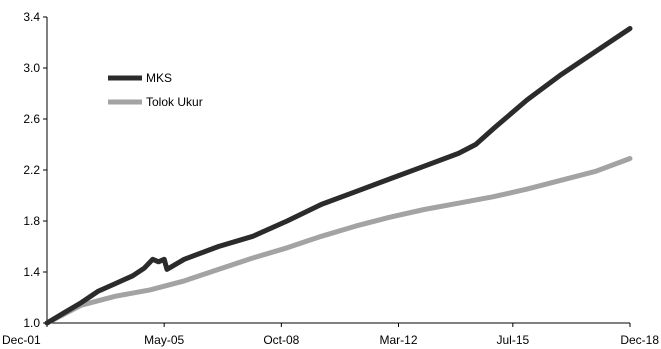 This screenshot has height=349, width=661. Describe the element at coordinates (174, 102) in the screenshot. I see `legend-label-1: Tolok Ukur` at that location.